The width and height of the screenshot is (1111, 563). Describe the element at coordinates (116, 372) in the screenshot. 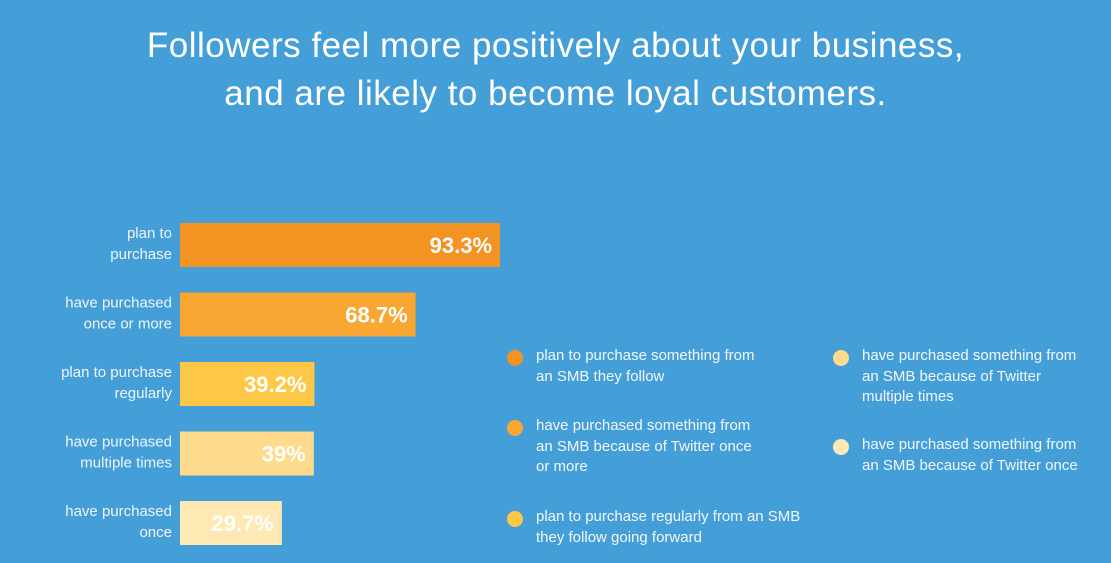

I see `category-label: plan to purchase` at that location.